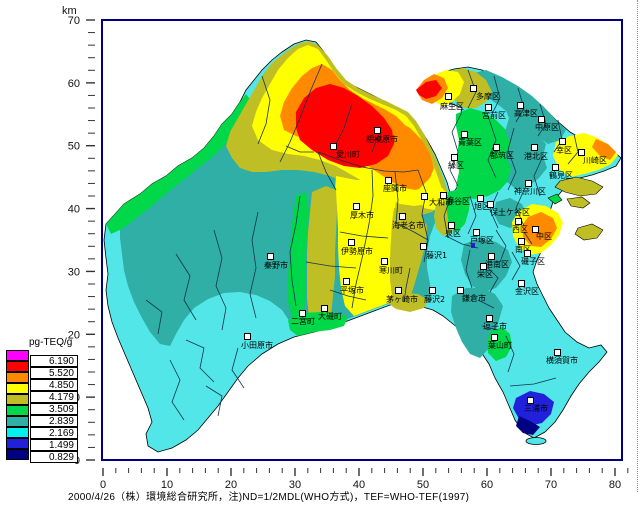 The width and height of the screenshot is (640, 507). What do you see at coordinates (487, 485) in the screenshot?
I see `x-tick-label: 60` at bounding box center [487, 485].